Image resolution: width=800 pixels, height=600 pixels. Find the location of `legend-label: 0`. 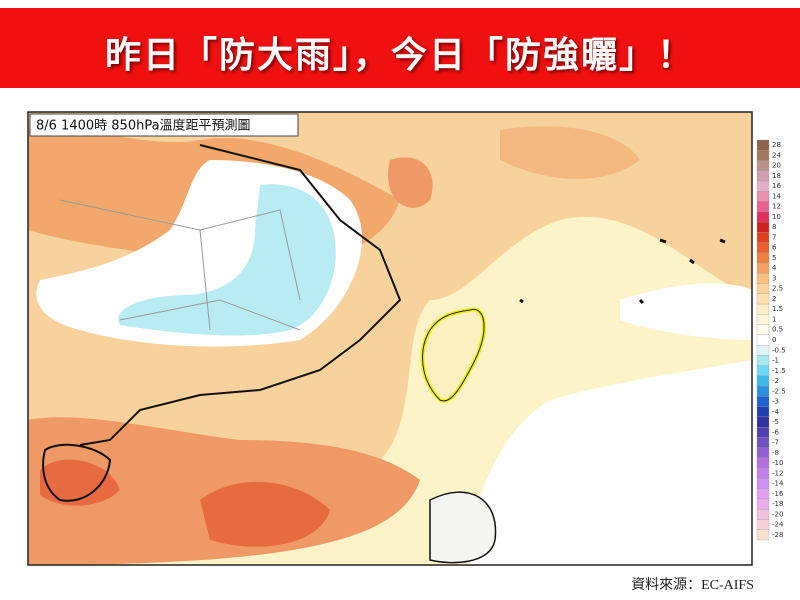

legend-label: 0 is located at coordinates (774, 340).